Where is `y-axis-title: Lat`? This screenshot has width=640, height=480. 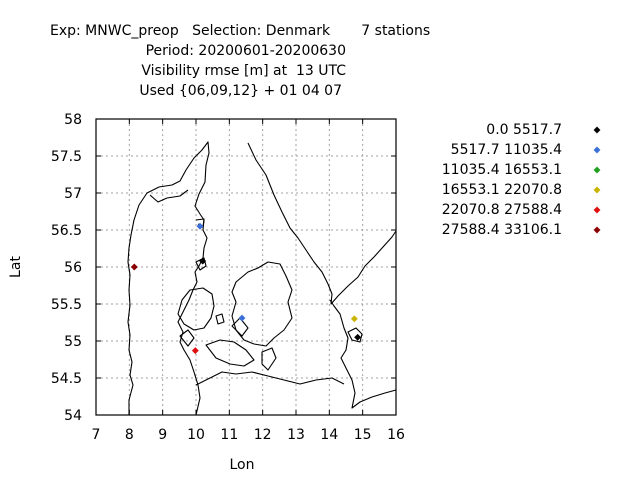
y-axis-title: Lat is located at coordinates (16, 267).